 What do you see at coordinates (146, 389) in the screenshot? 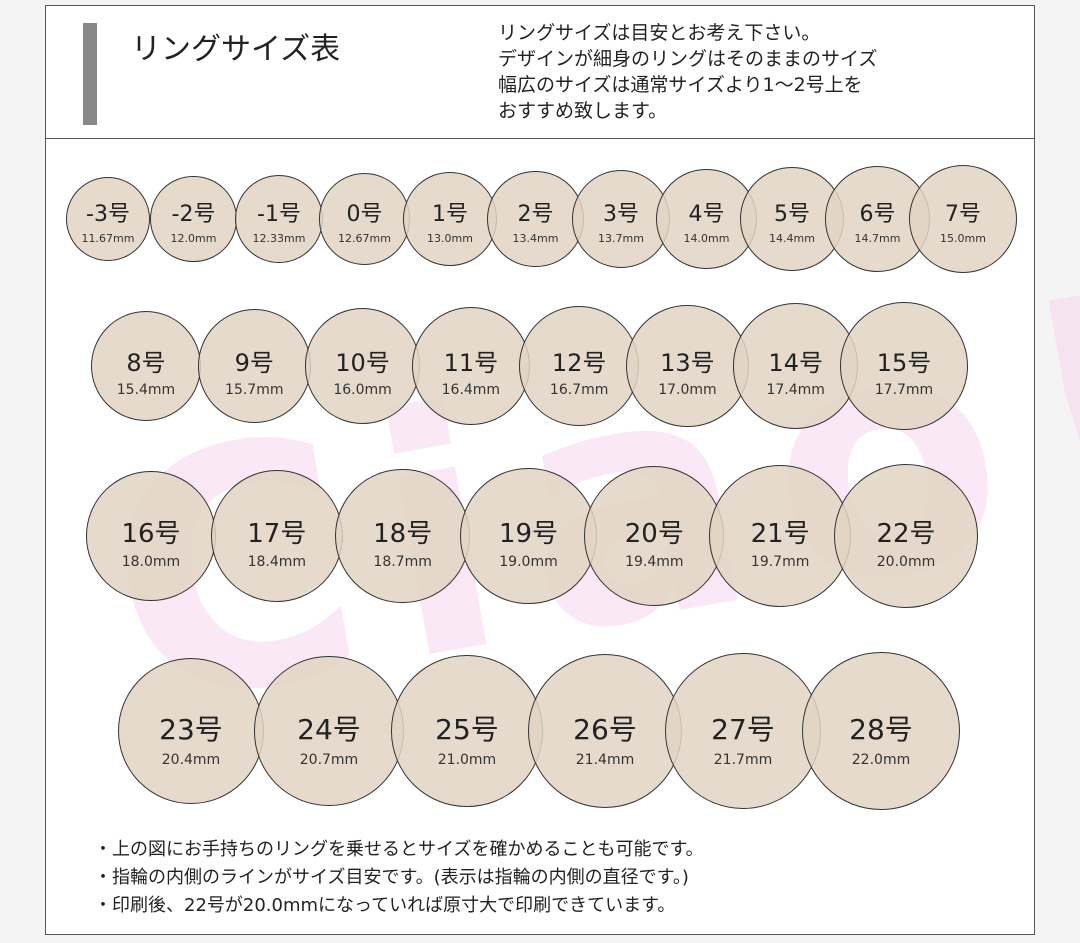
I see `ring-diameter: 15.4mm` at bounding box center [146, 389].